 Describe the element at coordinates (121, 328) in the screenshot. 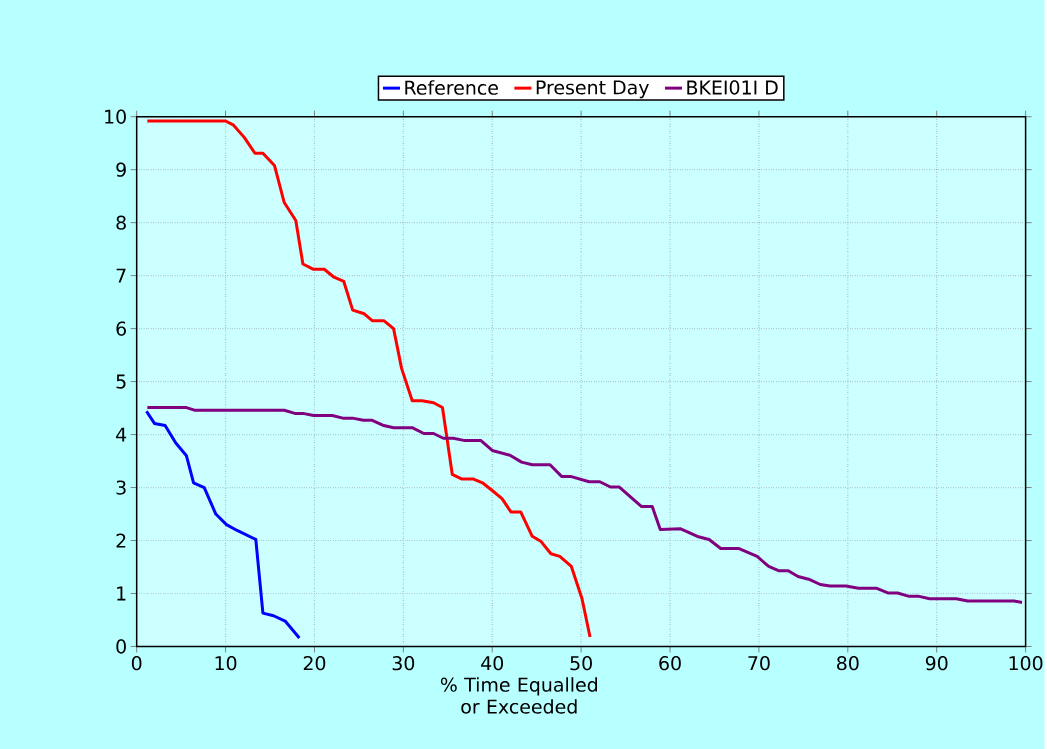

I see `y-tick-label: 6` at that location.